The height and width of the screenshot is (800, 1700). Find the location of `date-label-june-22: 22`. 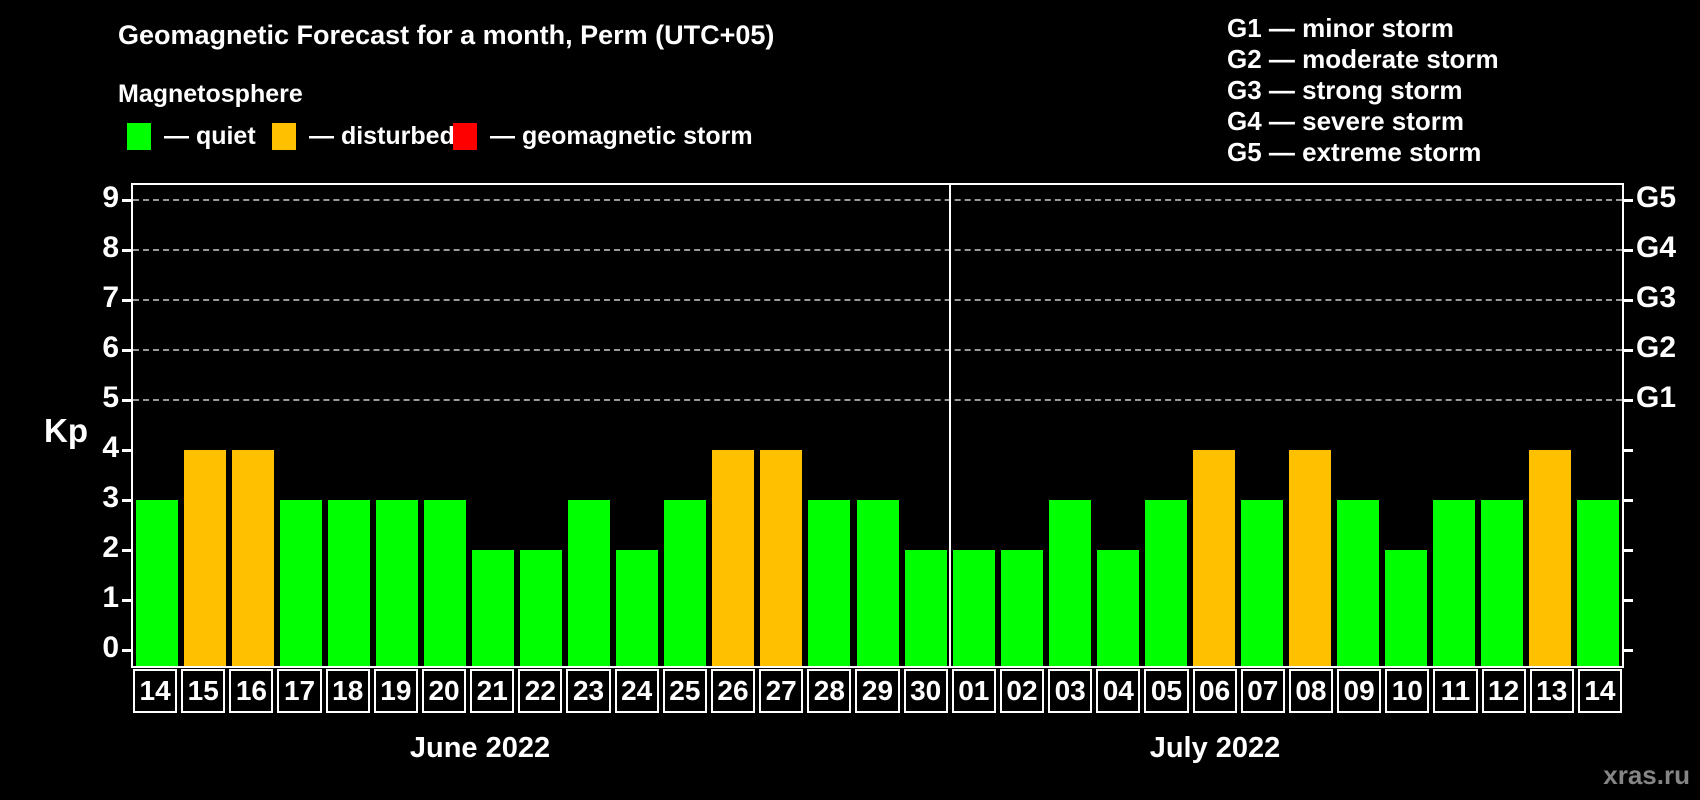

date-label-june-22: 22 is located at coordinates (540, 691).